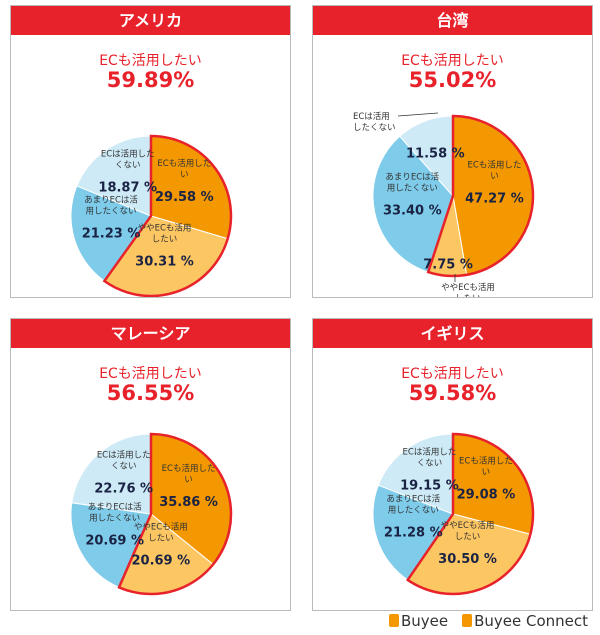 This screenshot has height=635, width=600. I want to click on panel-headline: 55.02%, so click(452, 80).